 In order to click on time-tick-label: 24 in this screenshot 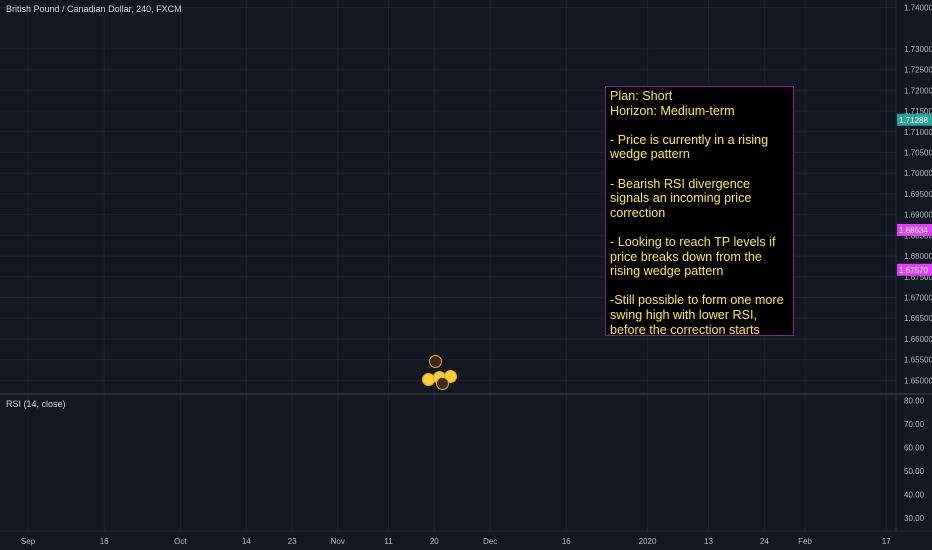, I will do `click(764, 541)`.